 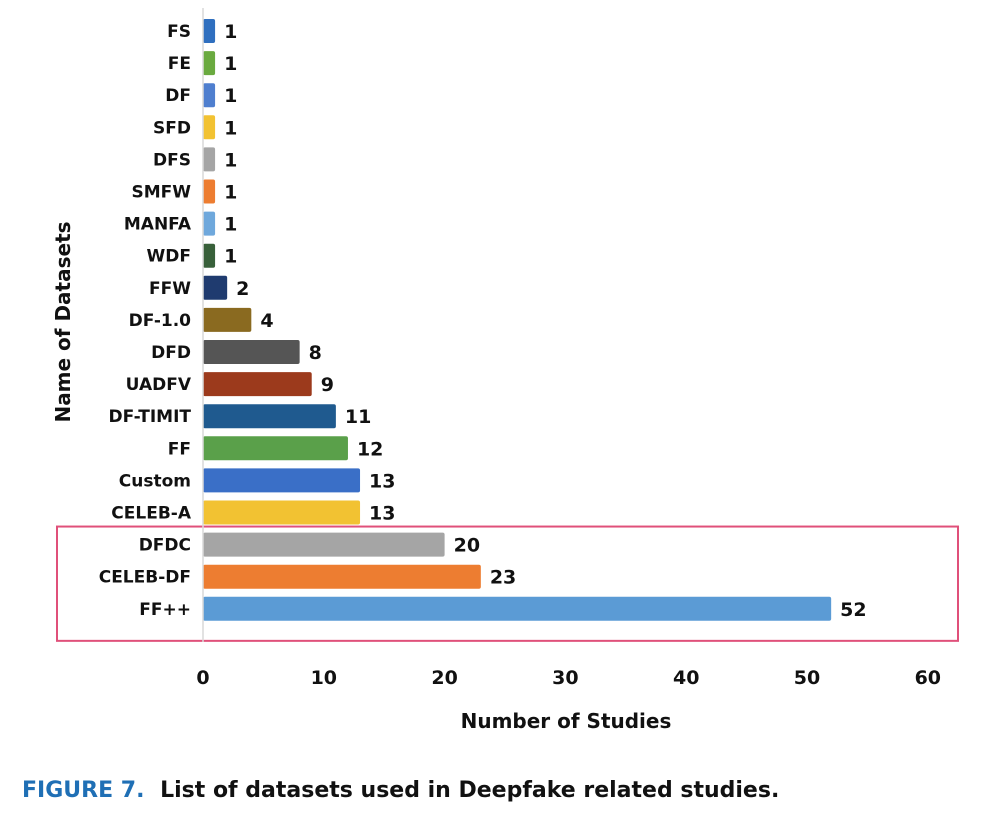 What do you see at coordinates (370, 449) in the screenshot?
I see `value-label-ff: 12` at bounding box center [370, 449].